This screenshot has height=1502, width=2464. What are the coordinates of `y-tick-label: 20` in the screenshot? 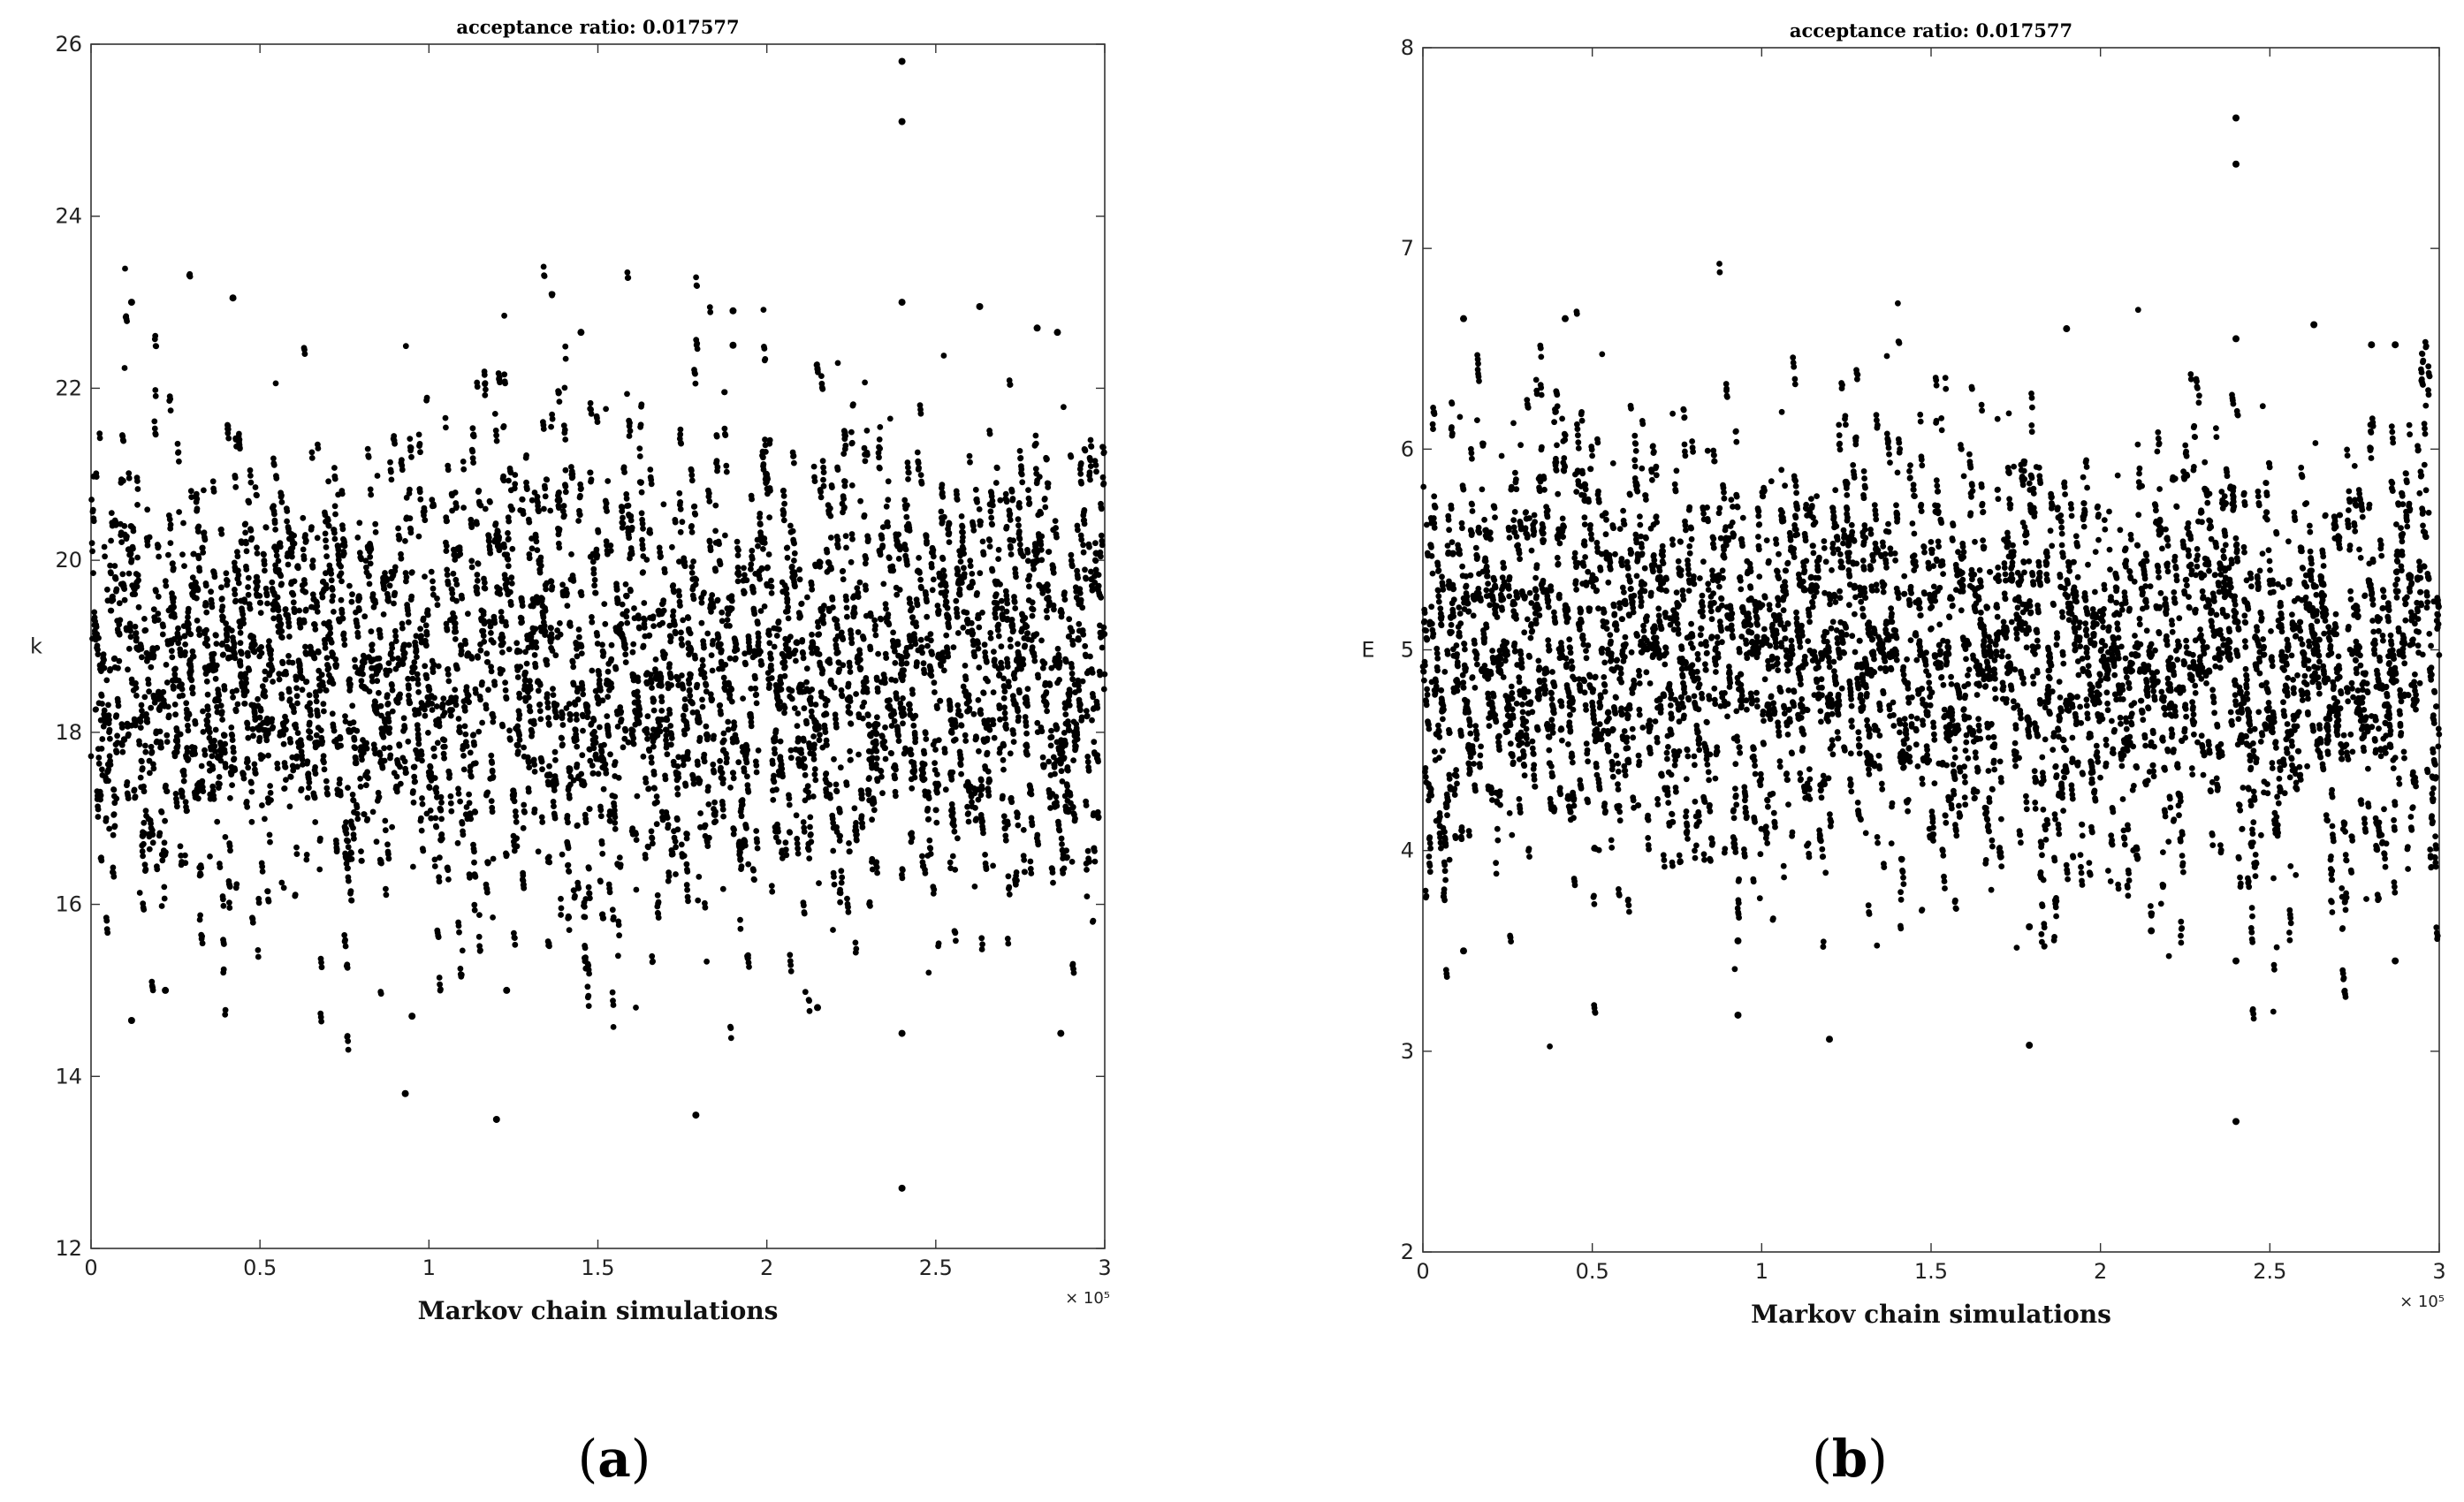 It's located at (68, 560).